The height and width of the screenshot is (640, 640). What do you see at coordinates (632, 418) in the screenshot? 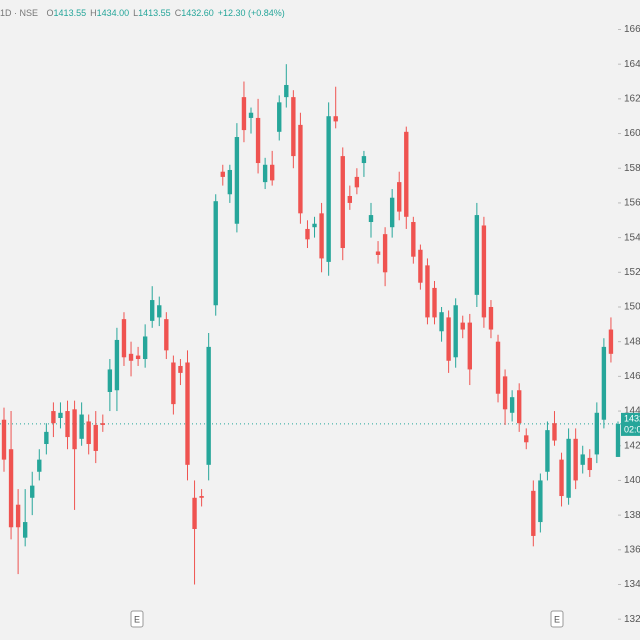
I see `price-tag-label: 1432.60` at bounding box center [632, 418].